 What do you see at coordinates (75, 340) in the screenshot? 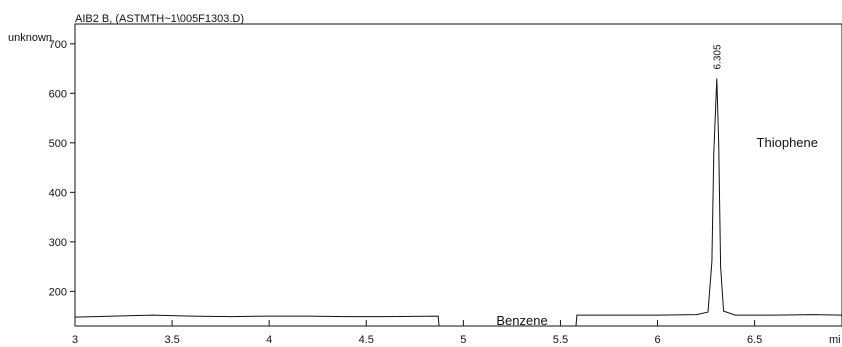
I see `x-tick-label: 3` at bounding box center [75, 340].